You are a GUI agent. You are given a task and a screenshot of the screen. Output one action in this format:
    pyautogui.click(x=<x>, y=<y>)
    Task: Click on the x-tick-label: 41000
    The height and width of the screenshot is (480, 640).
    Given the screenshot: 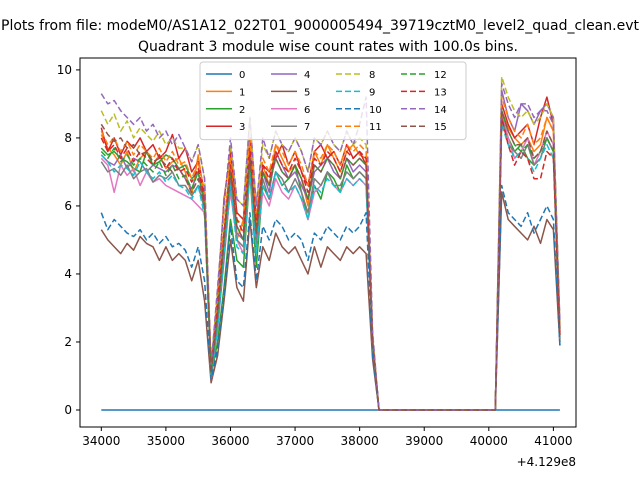 What is the action you would take?
    pyautogui.click(x=553, y=441)
    